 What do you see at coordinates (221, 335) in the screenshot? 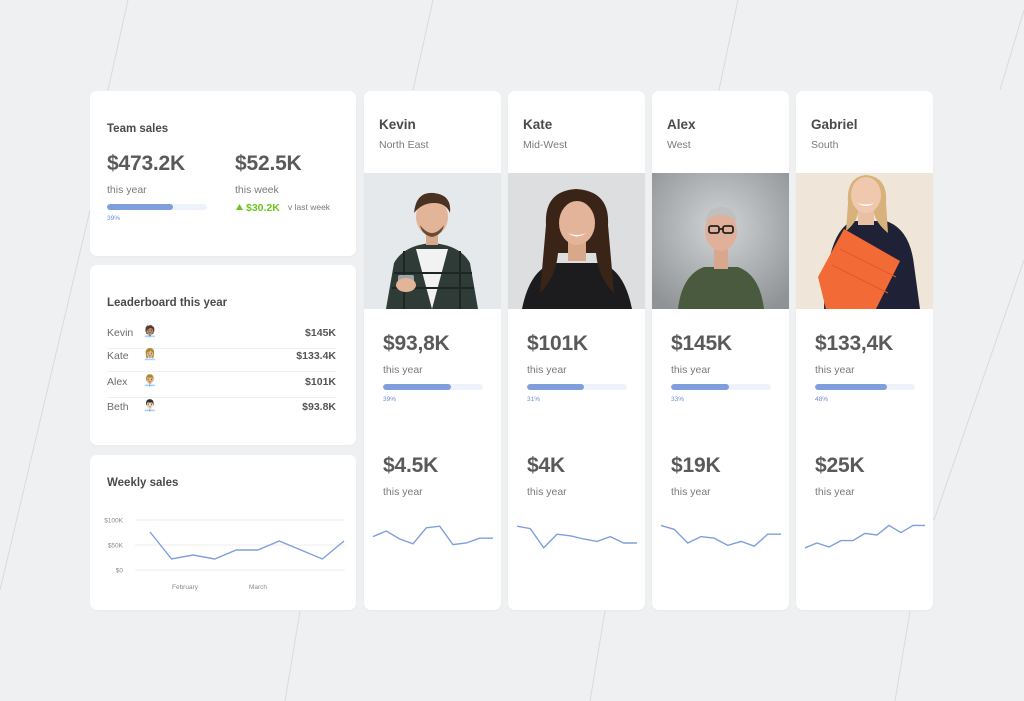
I see `leaderboard-row: Kevin 🧑🏽‍💼 $145K` at bounding box center [221, 335].